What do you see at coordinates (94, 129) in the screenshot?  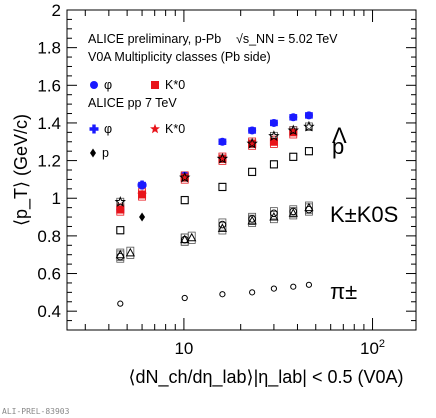 I see `legend-phi-pp-marker` at bounding box center [94, 129].